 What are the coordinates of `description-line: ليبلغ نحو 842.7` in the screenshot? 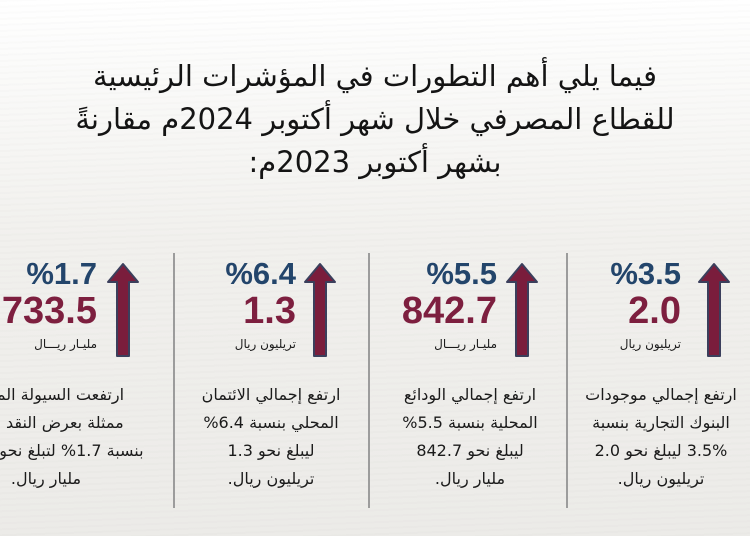 It's located at (470, 450).